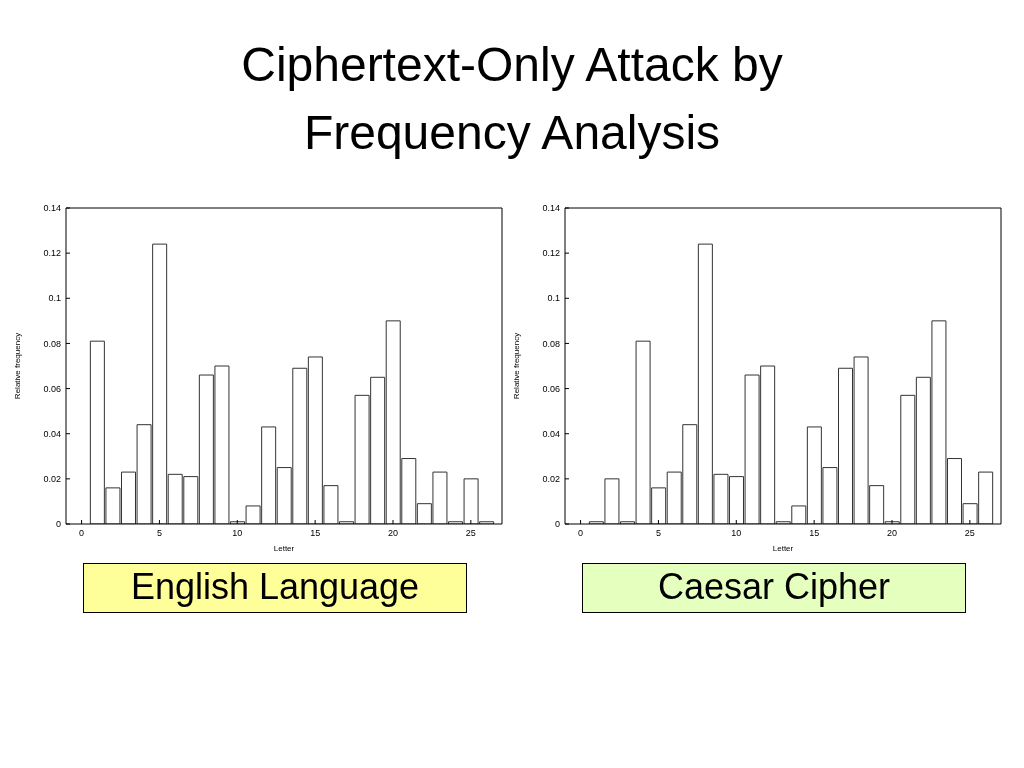 The image size is (1024, 768). I want to click on chart-title: Ciphertext-Only Attack by Frequency Analysis, so click(512, 99).